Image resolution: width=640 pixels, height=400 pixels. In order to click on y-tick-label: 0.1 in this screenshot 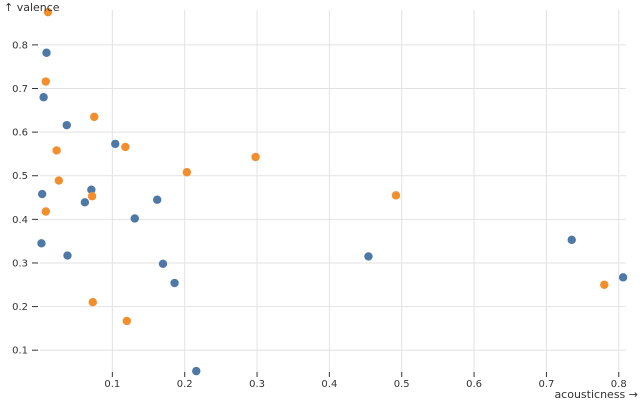, I will do `click(20, 351)`.